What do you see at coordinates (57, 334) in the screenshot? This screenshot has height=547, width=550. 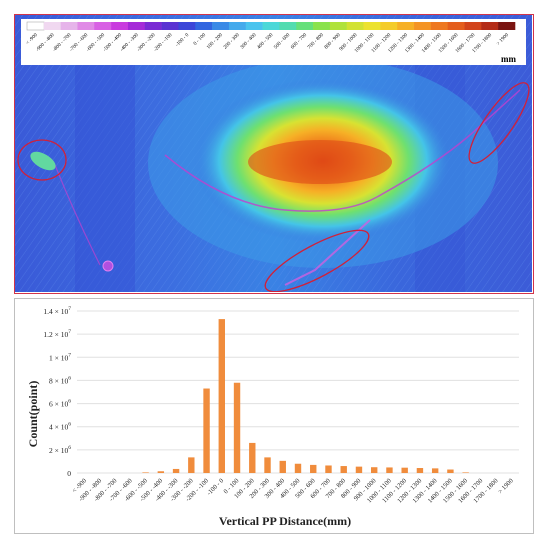 I see `y-tick-label: 1.2 × 10⁷` at bounding box center [57, 334].